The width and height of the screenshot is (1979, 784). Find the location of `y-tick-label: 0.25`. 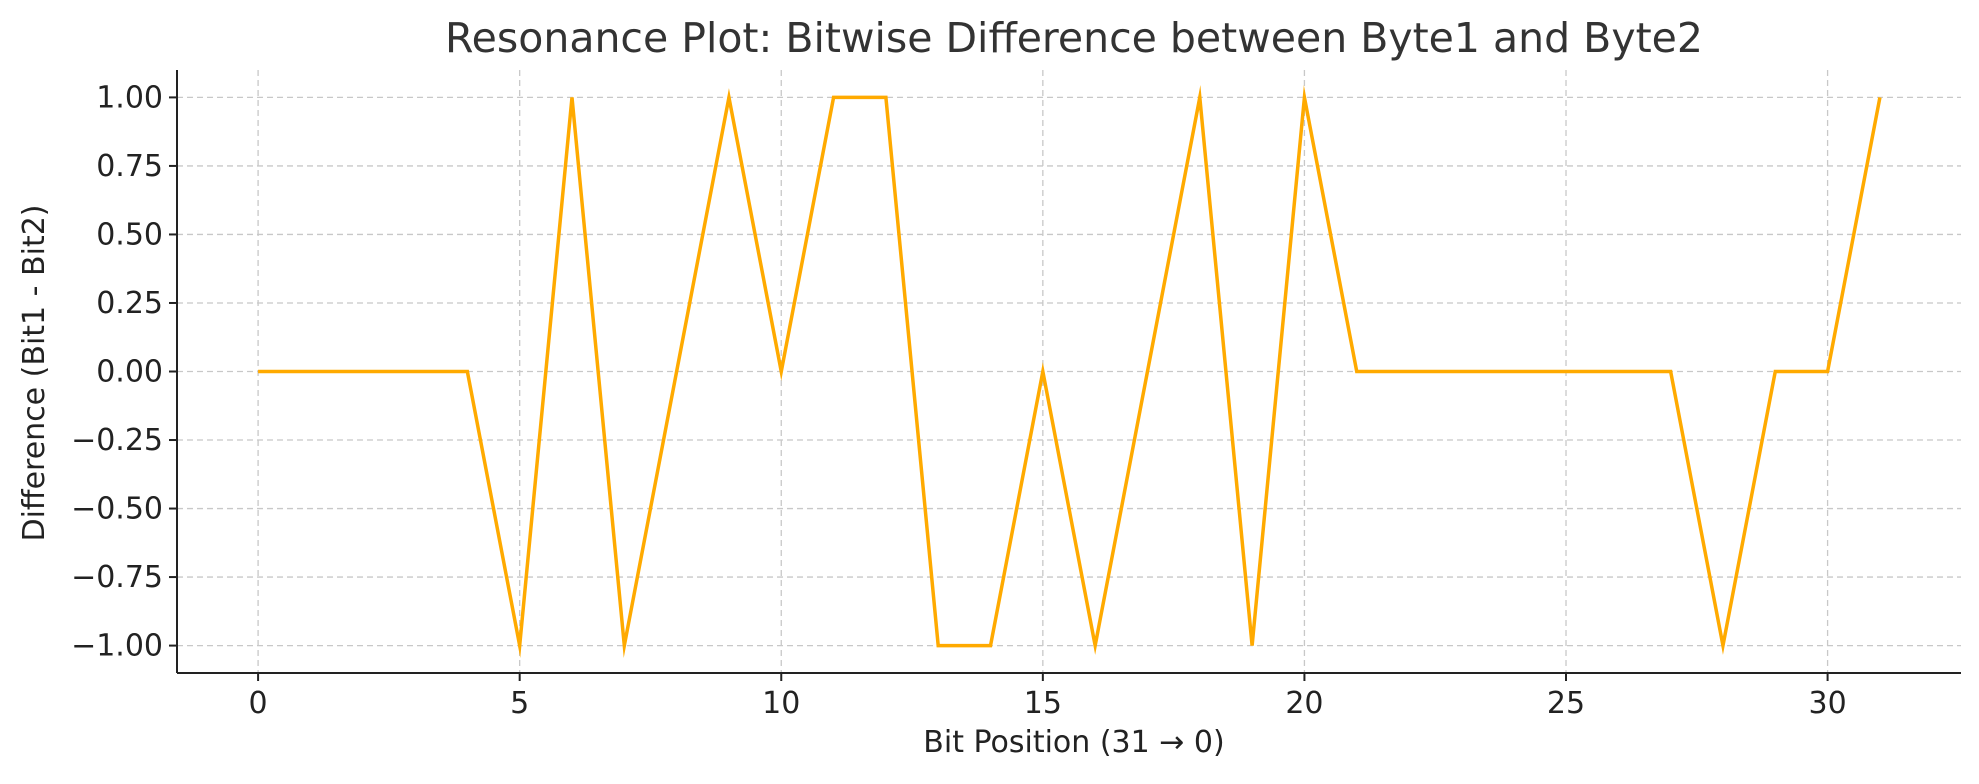

y-tick-label: 0.25 is located at coordinates (129, 303).